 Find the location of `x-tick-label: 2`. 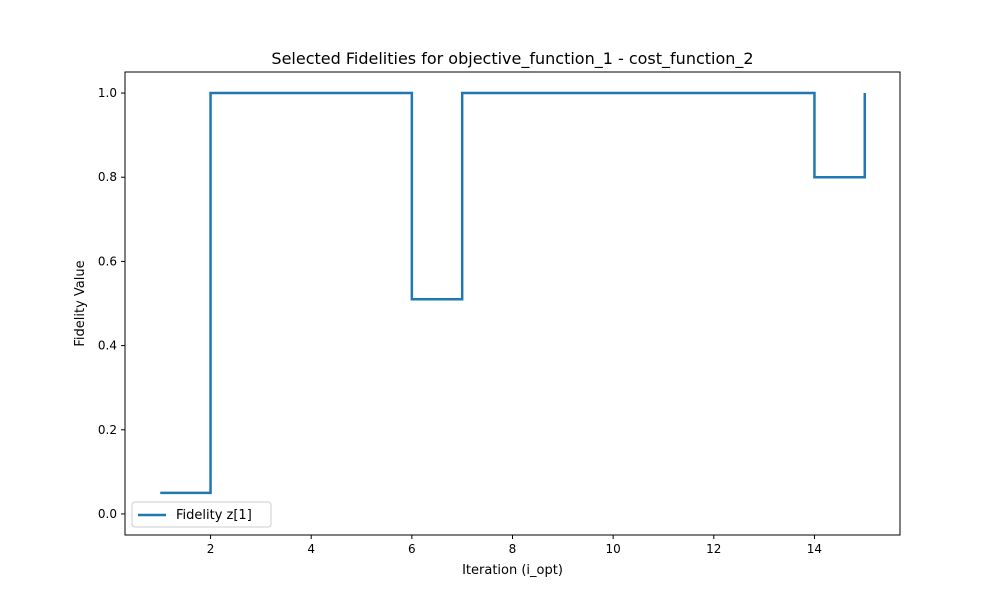

x-tick-label: 2 is located at coordinates (211, 549).